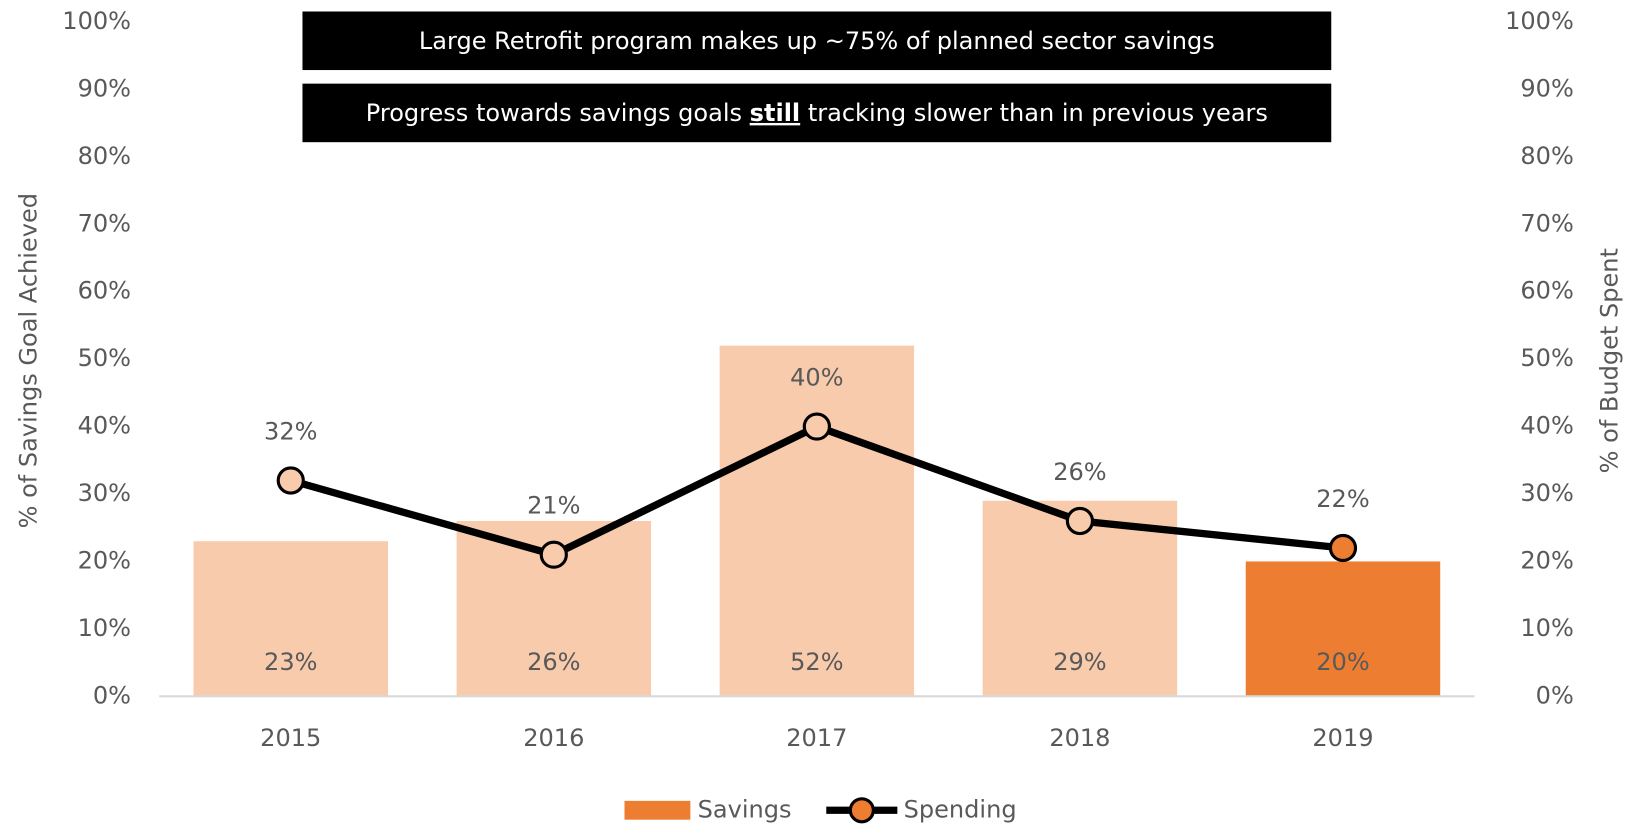 This screenshot has width=1640, height=827. Describe the element at coordinates (657, 810) in the screenshot. I see `legend-swatch` at that location.